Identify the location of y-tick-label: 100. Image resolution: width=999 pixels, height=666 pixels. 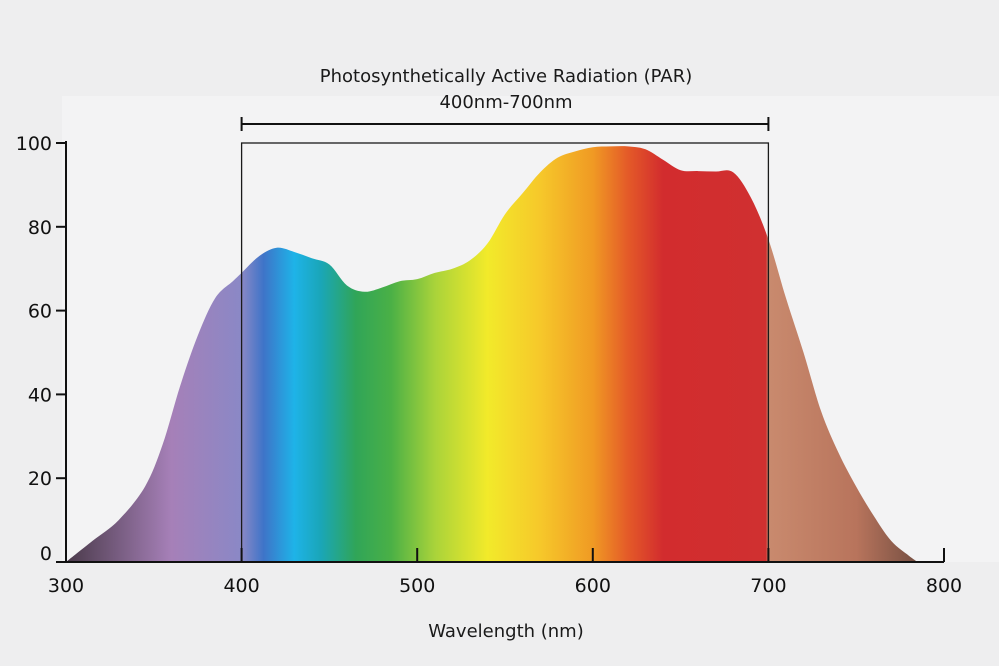
(34, 144).